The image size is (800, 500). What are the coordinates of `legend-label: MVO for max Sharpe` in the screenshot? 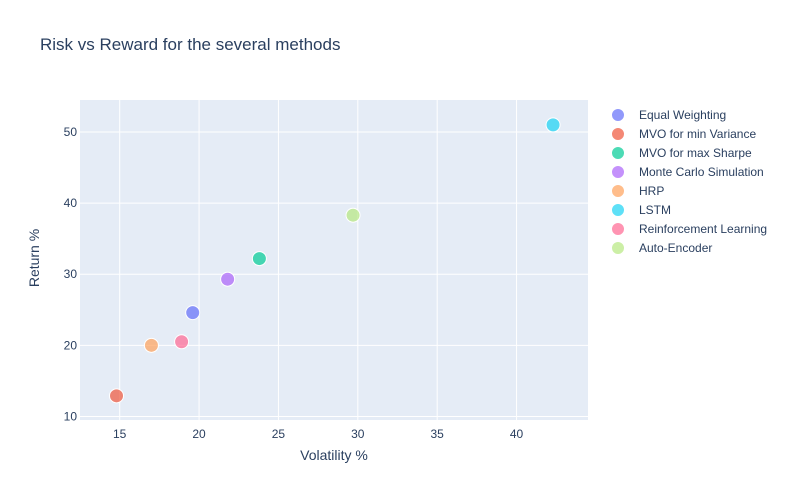 It's located at (695, 153).